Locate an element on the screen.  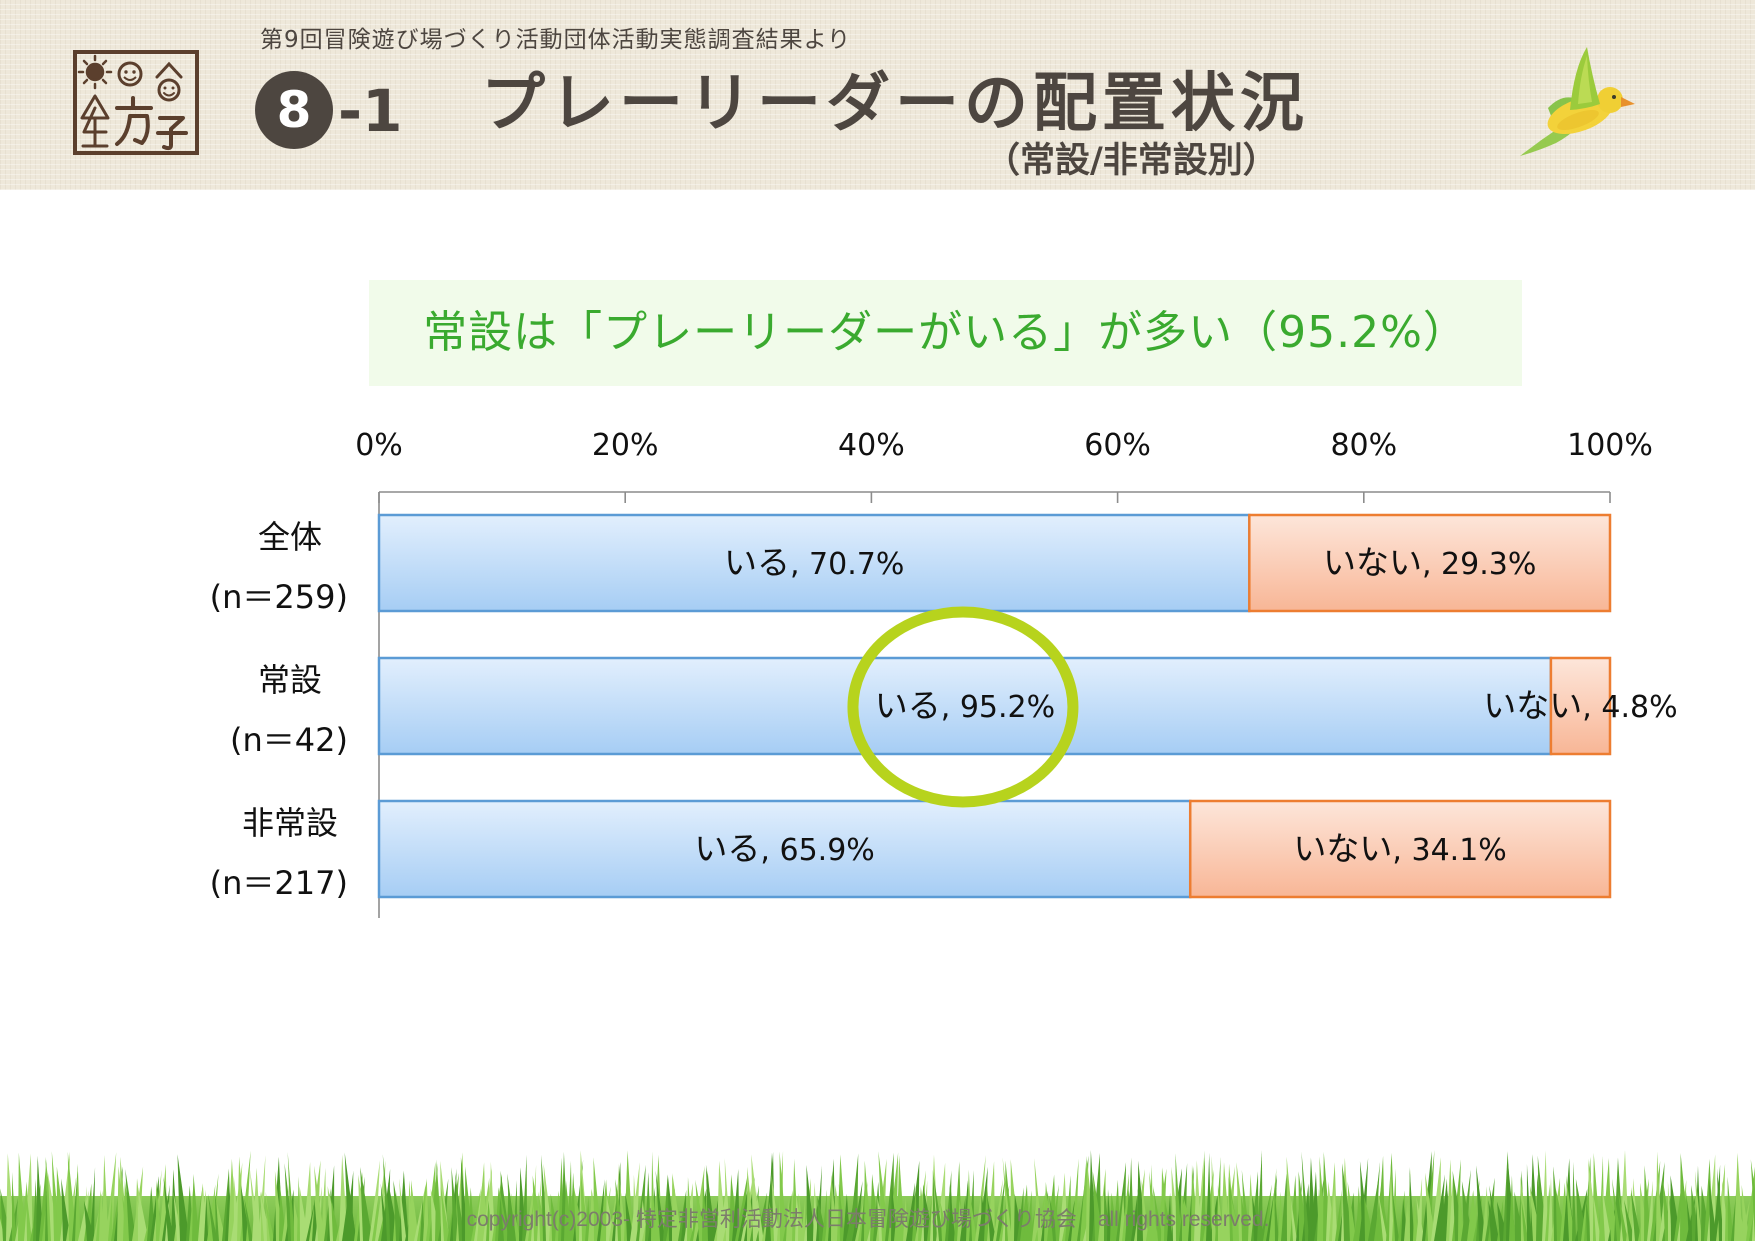
logo-strokes is located at coordinates (151, 123).